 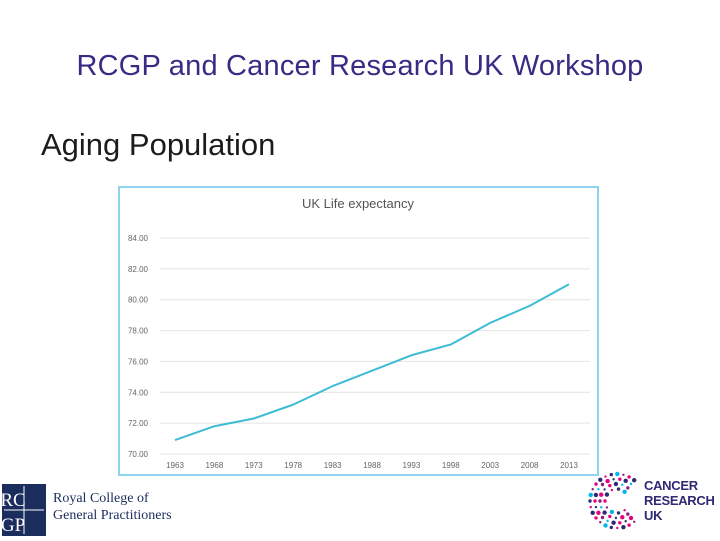 What do you see at coordinates (451, 465) in the screenshot?
I see `x-tick-label: 1998` at bounding box center [451, 465].